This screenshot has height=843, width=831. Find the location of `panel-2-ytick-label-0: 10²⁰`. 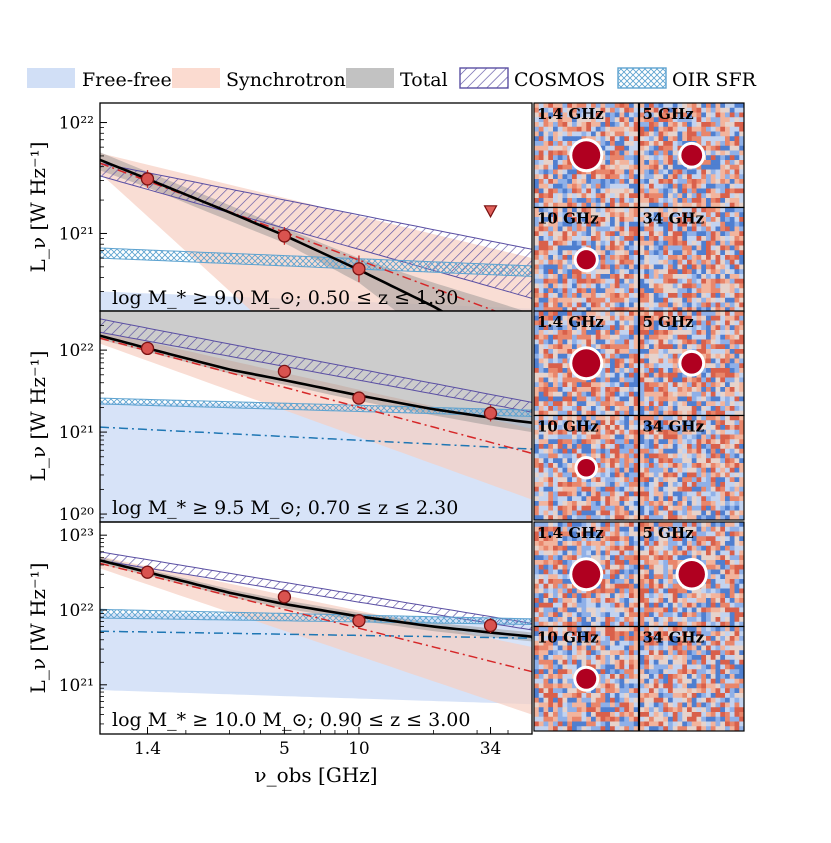

panel-2-ytick-label-0: 10²⁰ is located at coordinates (76, 515).